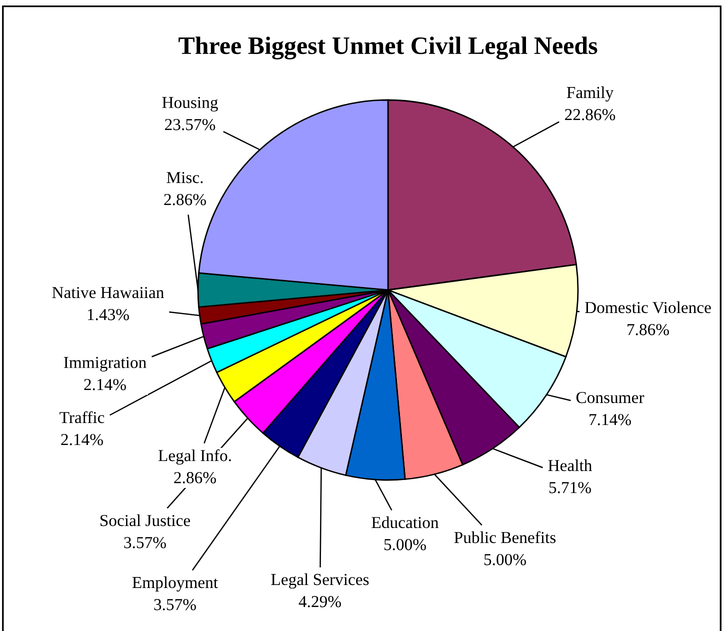 The height and width of the screenshot is (631, 725). Describe the element at coordinates (570, 465) in the screenshot. I see `slice-label: Health` at that location.